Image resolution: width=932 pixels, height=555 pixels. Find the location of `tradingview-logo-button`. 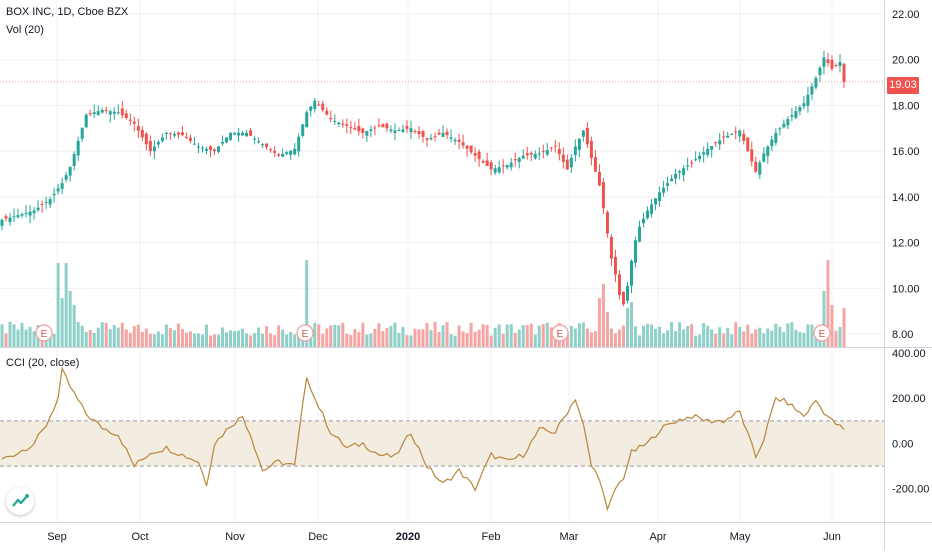

tradingview-logo-button is located at coordinates (20, 501).